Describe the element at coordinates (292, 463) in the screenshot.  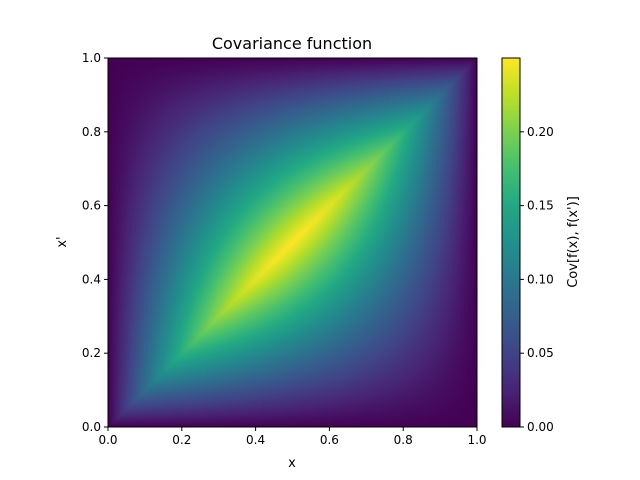
I see `x-axis-label: x` at that location.